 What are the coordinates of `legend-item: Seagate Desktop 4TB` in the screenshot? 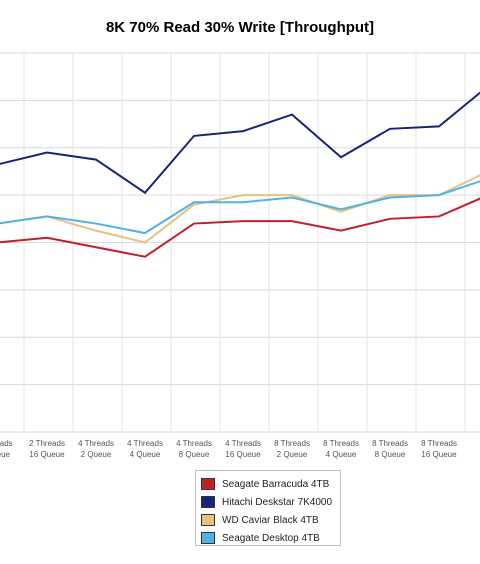 It's located at (270, 538).